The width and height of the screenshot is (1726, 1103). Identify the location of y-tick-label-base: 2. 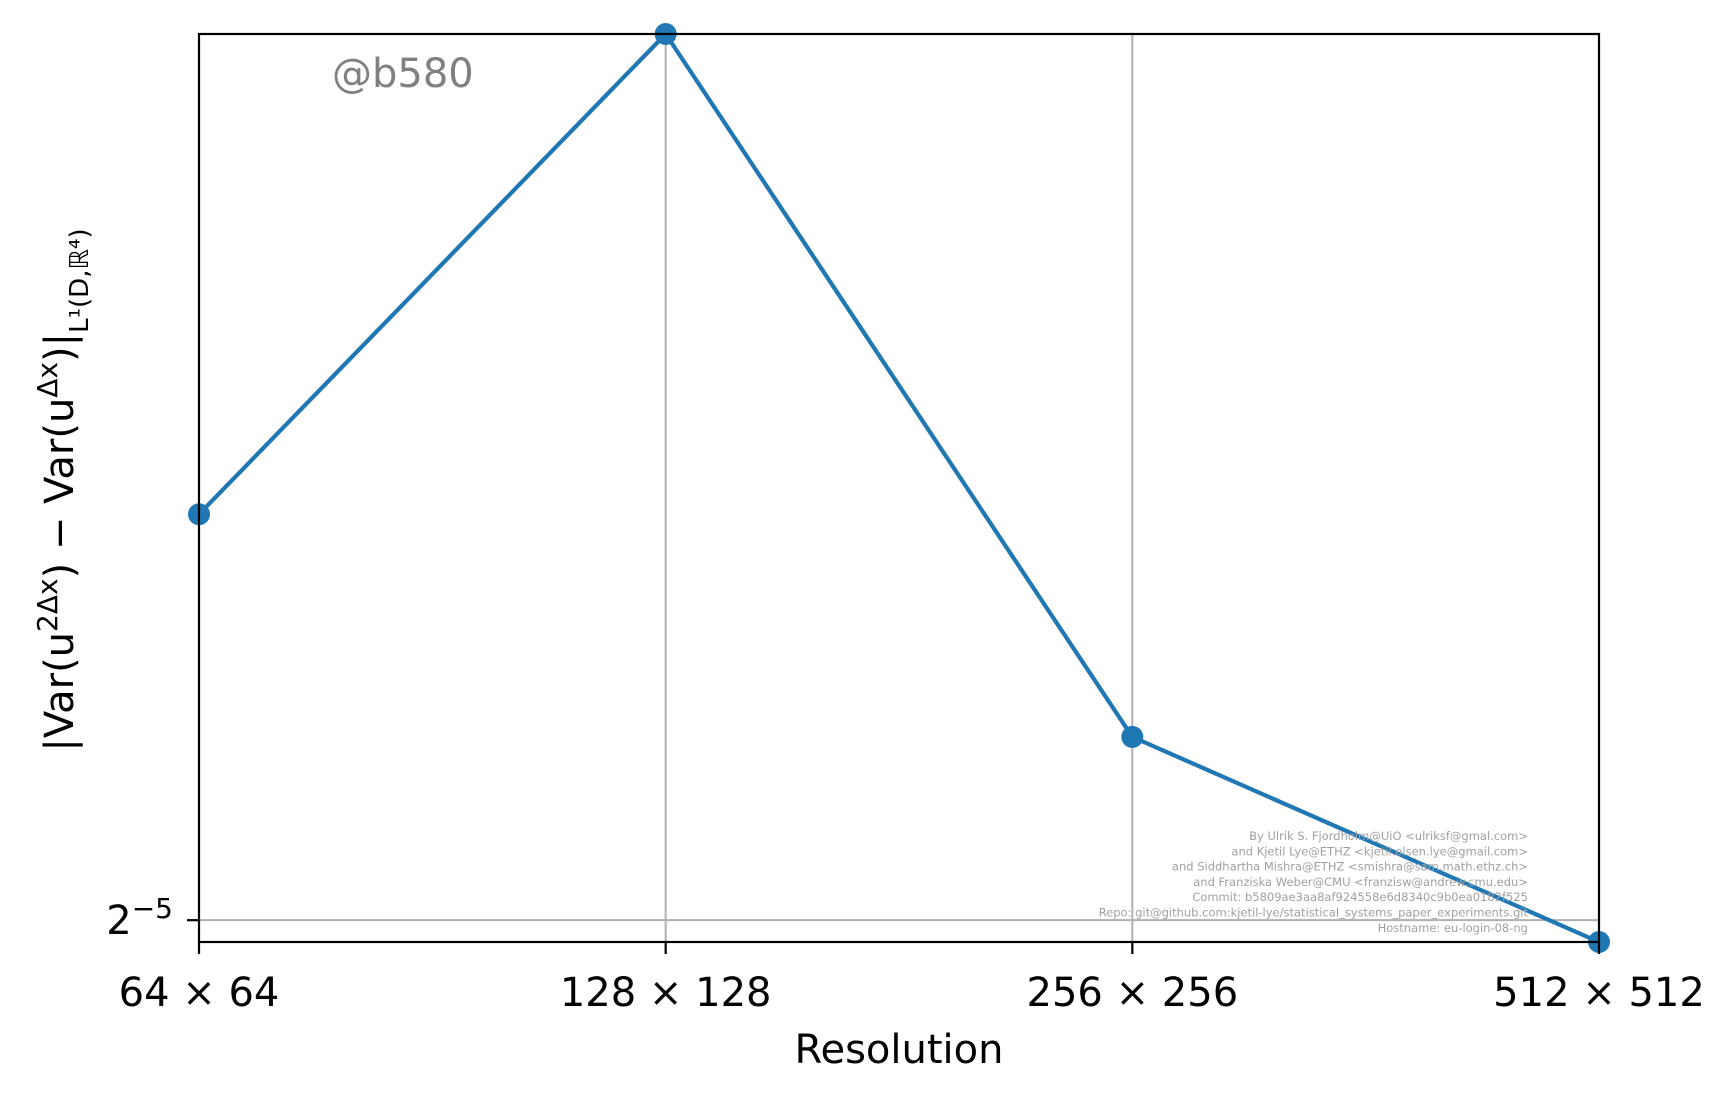
(118, 921).